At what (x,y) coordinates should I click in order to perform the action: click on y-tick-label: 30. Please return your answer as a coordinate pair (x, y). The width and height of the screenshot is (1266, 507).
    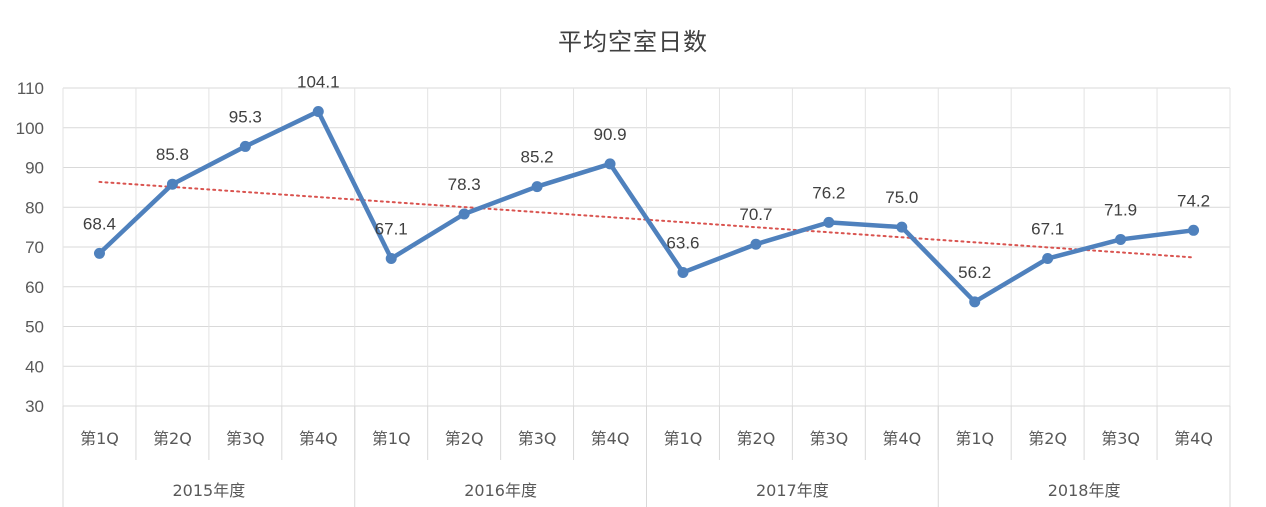
    Looking at the image, I should click on (34, 406).